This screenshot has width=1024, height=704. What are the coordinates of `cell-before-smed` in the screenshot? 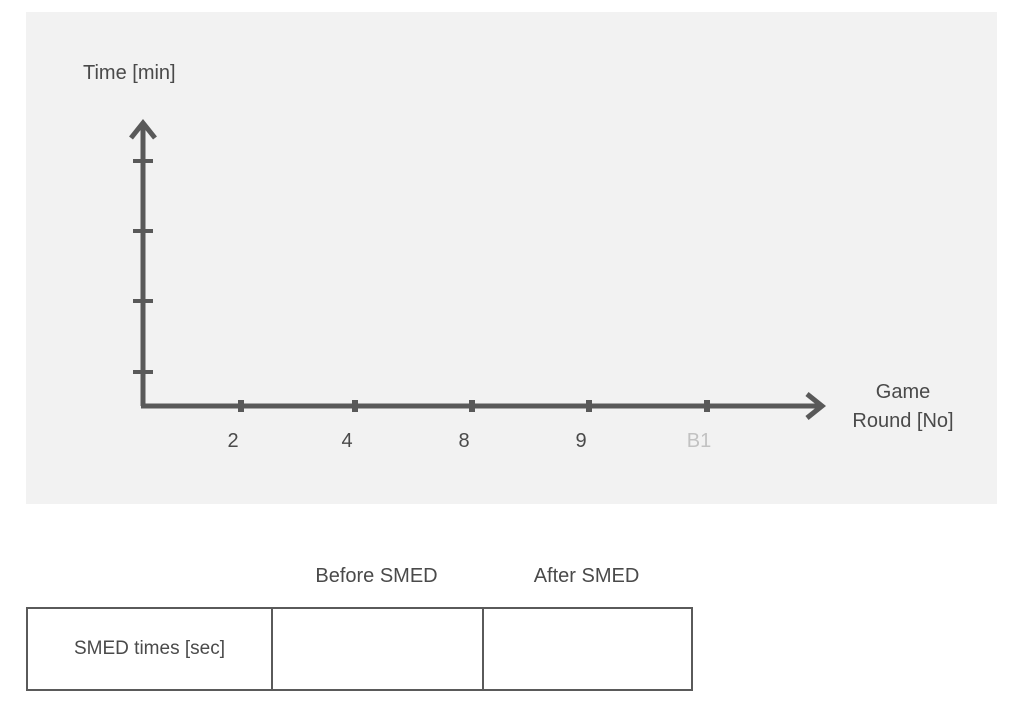 It's located at (377, 649).